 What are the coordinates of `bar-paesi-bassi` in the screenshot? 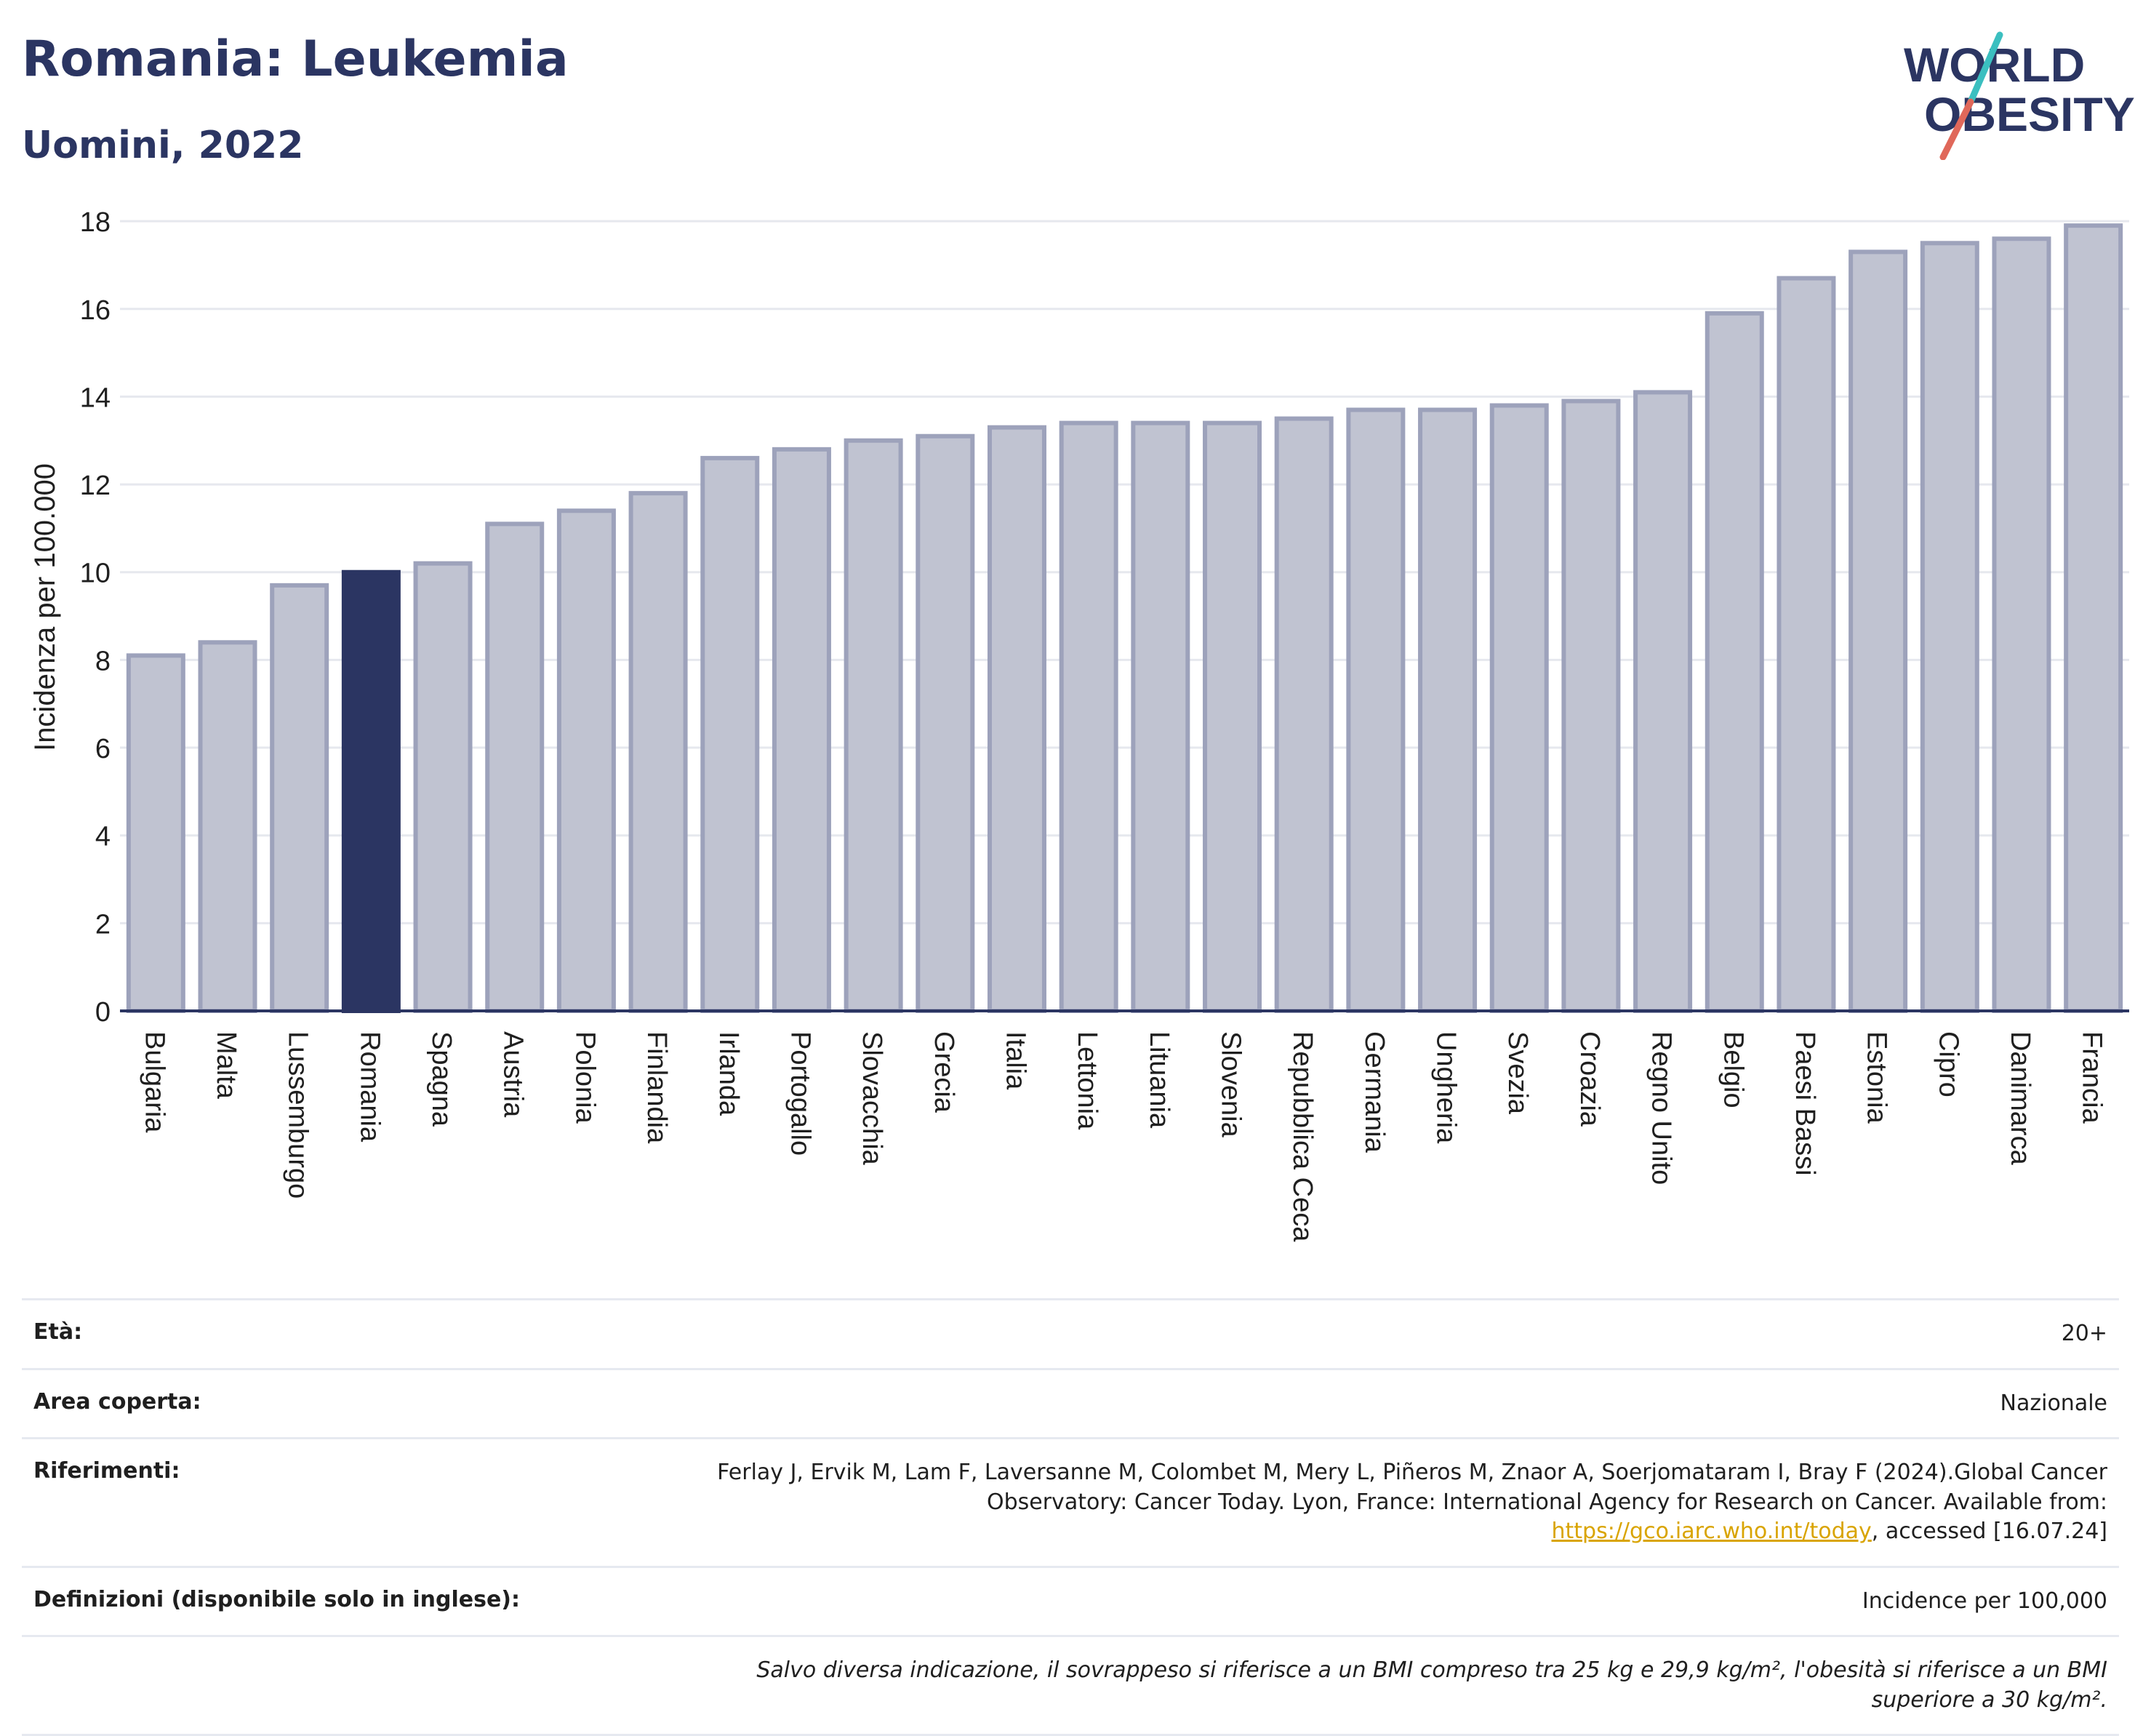 It's located at (1806, 645).